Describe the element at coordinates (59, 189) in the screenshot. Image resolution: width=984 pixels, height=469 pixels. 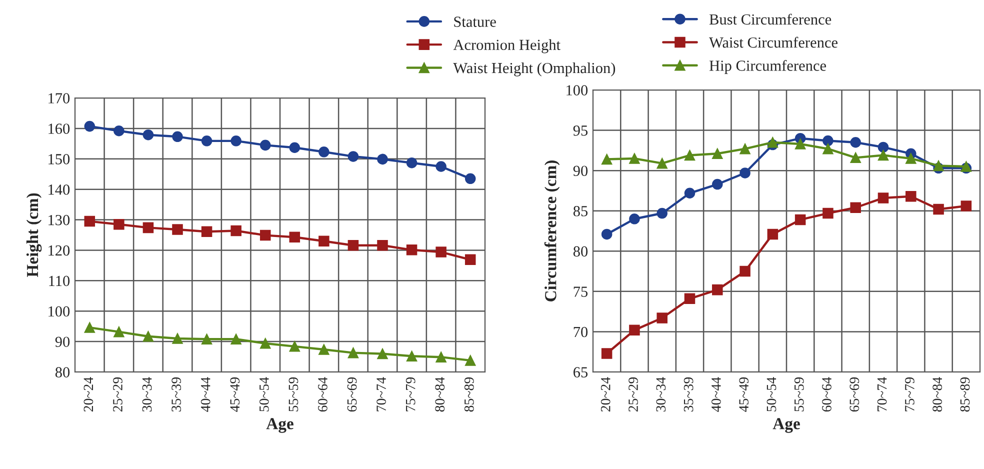
I see `y-tick-label: 140` at that location.